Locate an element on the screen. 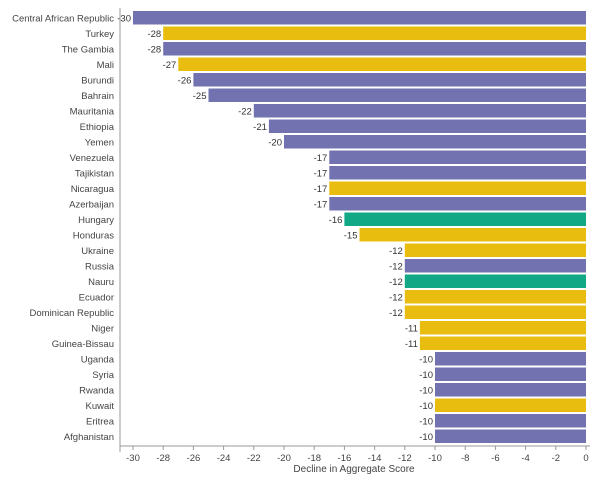 The width and height of the screenshot is (600, 489). x-tick-label: -6 is located at coordinates (495, 458).